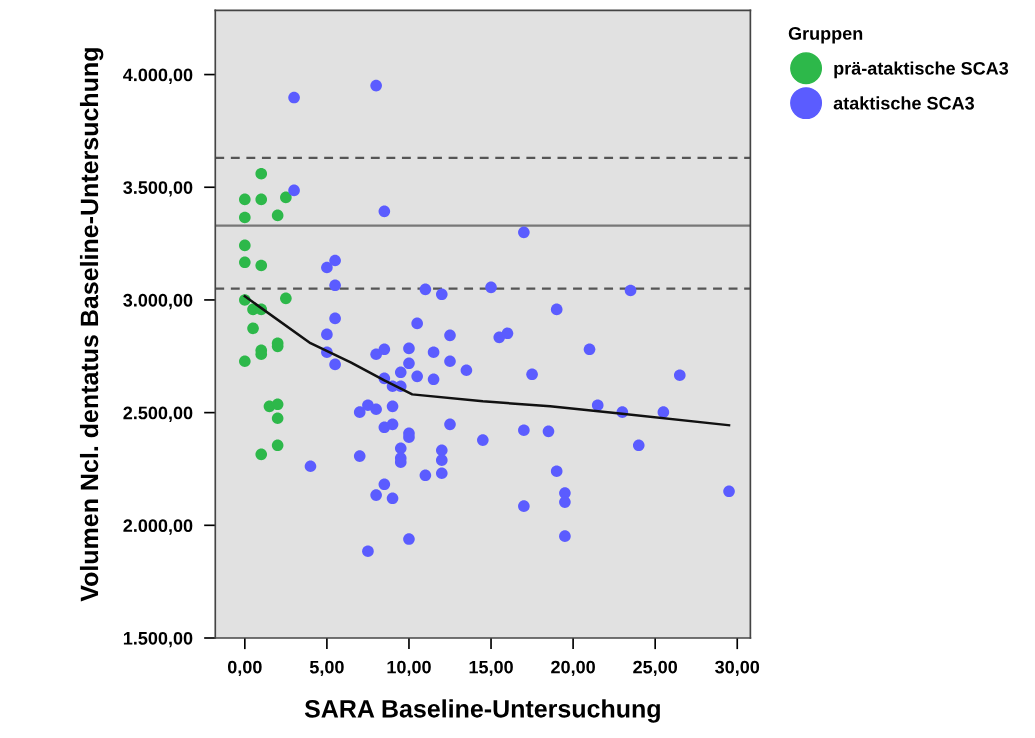 This screenshot has width=1035, height=738. Describe the element at coordinates (158, 301) in the screenshot. I see `y-tick-label: 3.000,00` at that location.